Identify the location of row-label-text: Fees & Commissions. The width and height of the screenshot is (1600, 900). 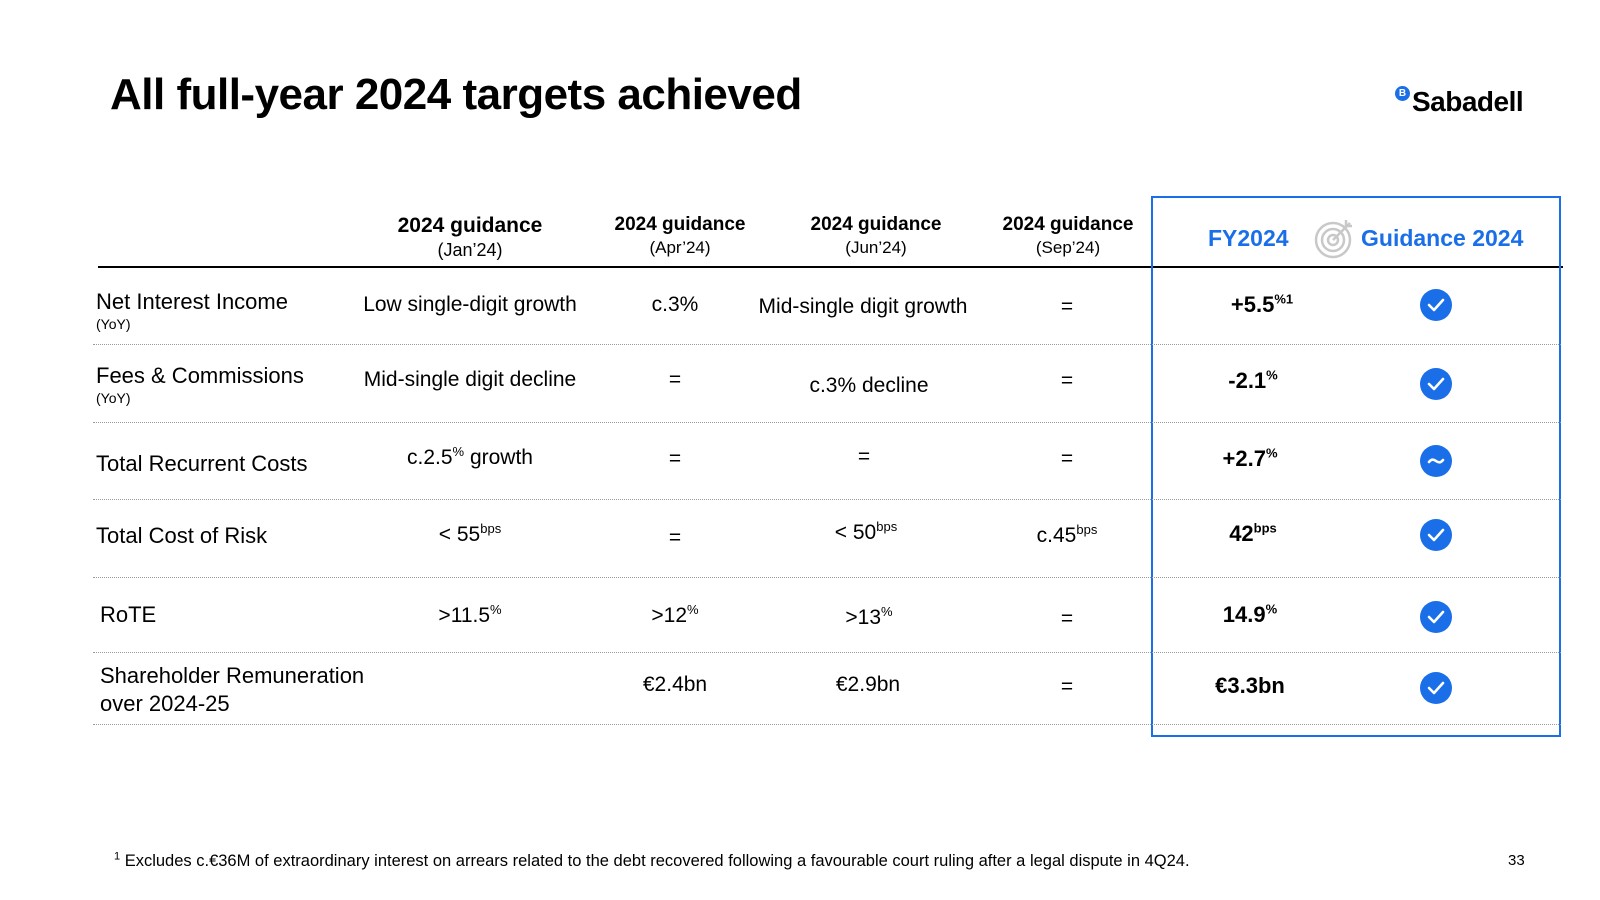
(200, 375).